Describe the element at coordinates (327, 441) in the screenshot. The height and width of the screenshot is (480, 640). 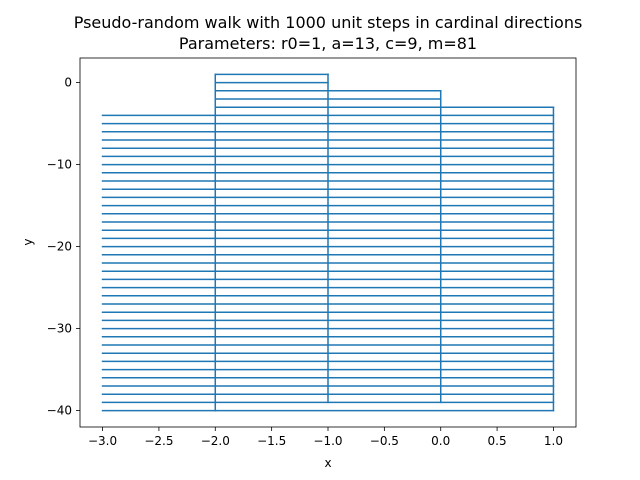
I see `x-tick-label: −1.0` at that location.